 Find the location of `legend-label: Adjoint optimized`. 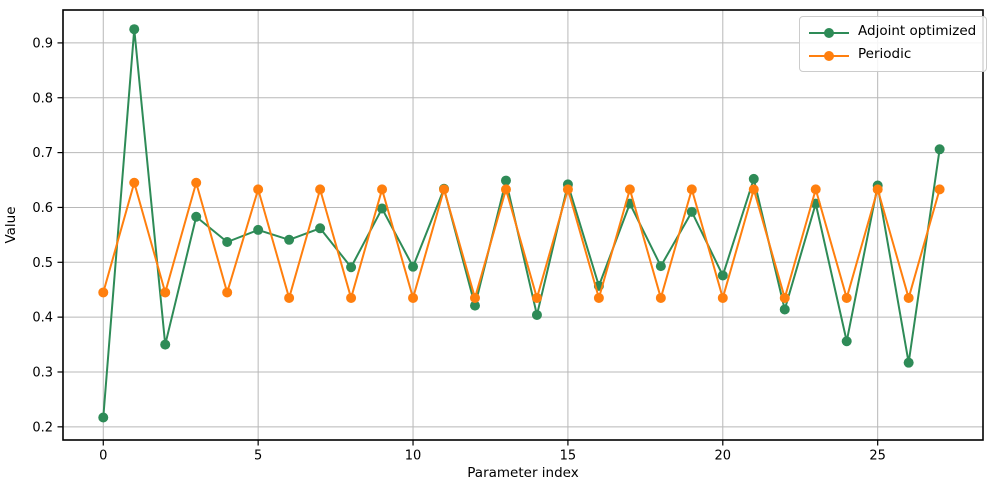

legend-label: Adjoint optimized is located at coordinates (917, 30).